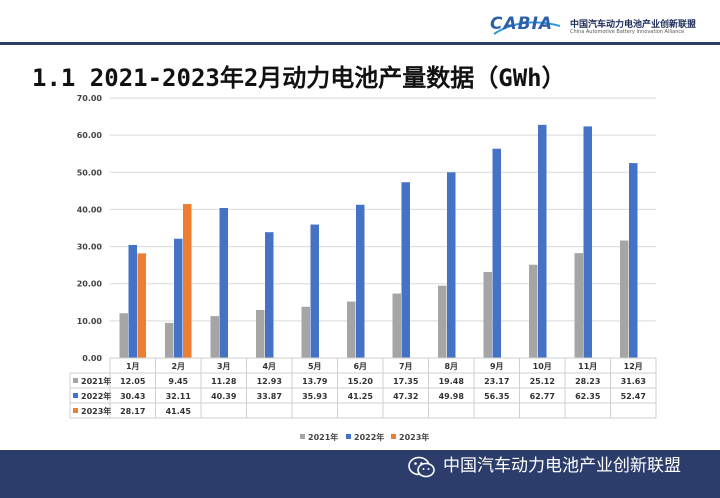 Image resolution: width=720 pixels, height=498 pixels. I want to click on data-value-label: 11.28, so click(224, 381).